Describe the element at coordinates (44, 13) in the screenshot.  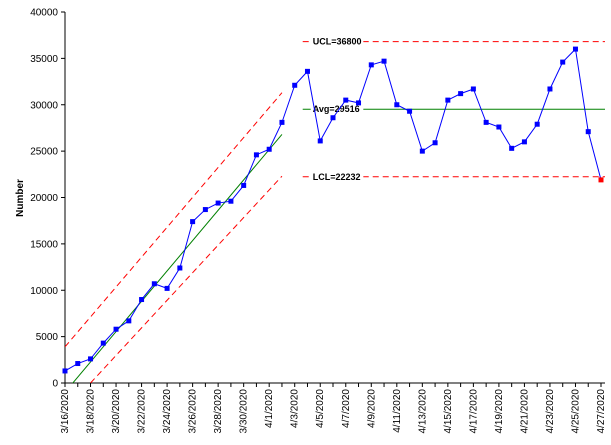
I see `y-tick-label: 40000` at that location.